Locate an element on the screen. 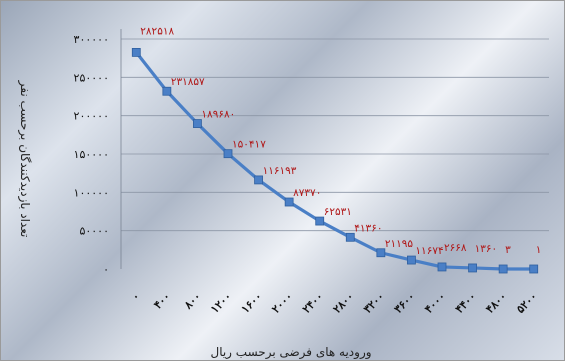 The image size is (565, 362). data-label: ۴۱۳۶۰ is located at coordinates (368, 228).